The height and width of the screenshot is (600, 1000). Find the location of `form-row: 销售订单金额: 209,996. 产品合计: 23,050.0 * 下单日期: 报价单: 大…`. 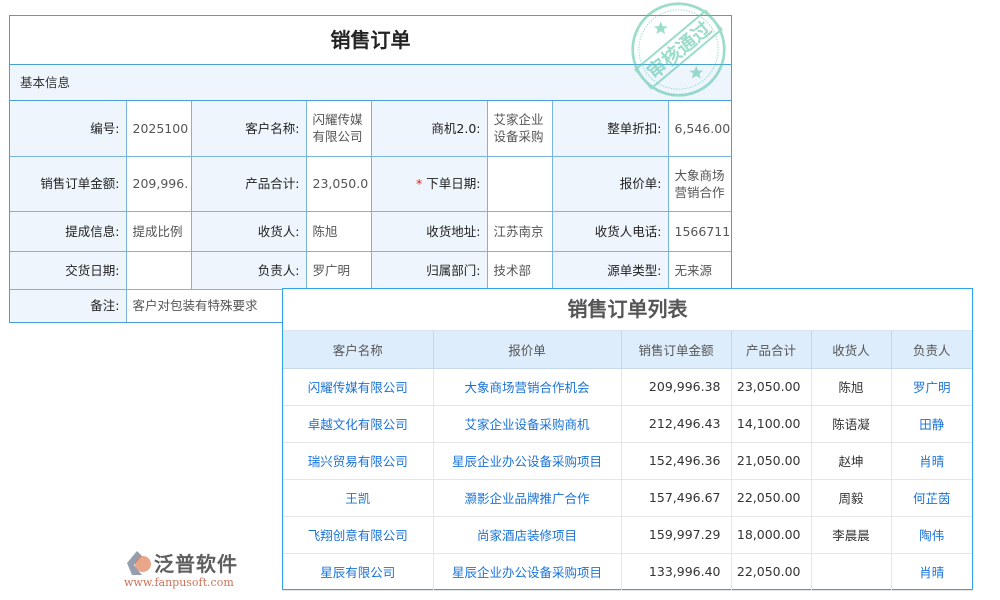

form-row: 销售订单金额: 209,996. 产品合计: 23,050.0 * 下单日期: 报价单: 大… is located at coordinates (370, 183).